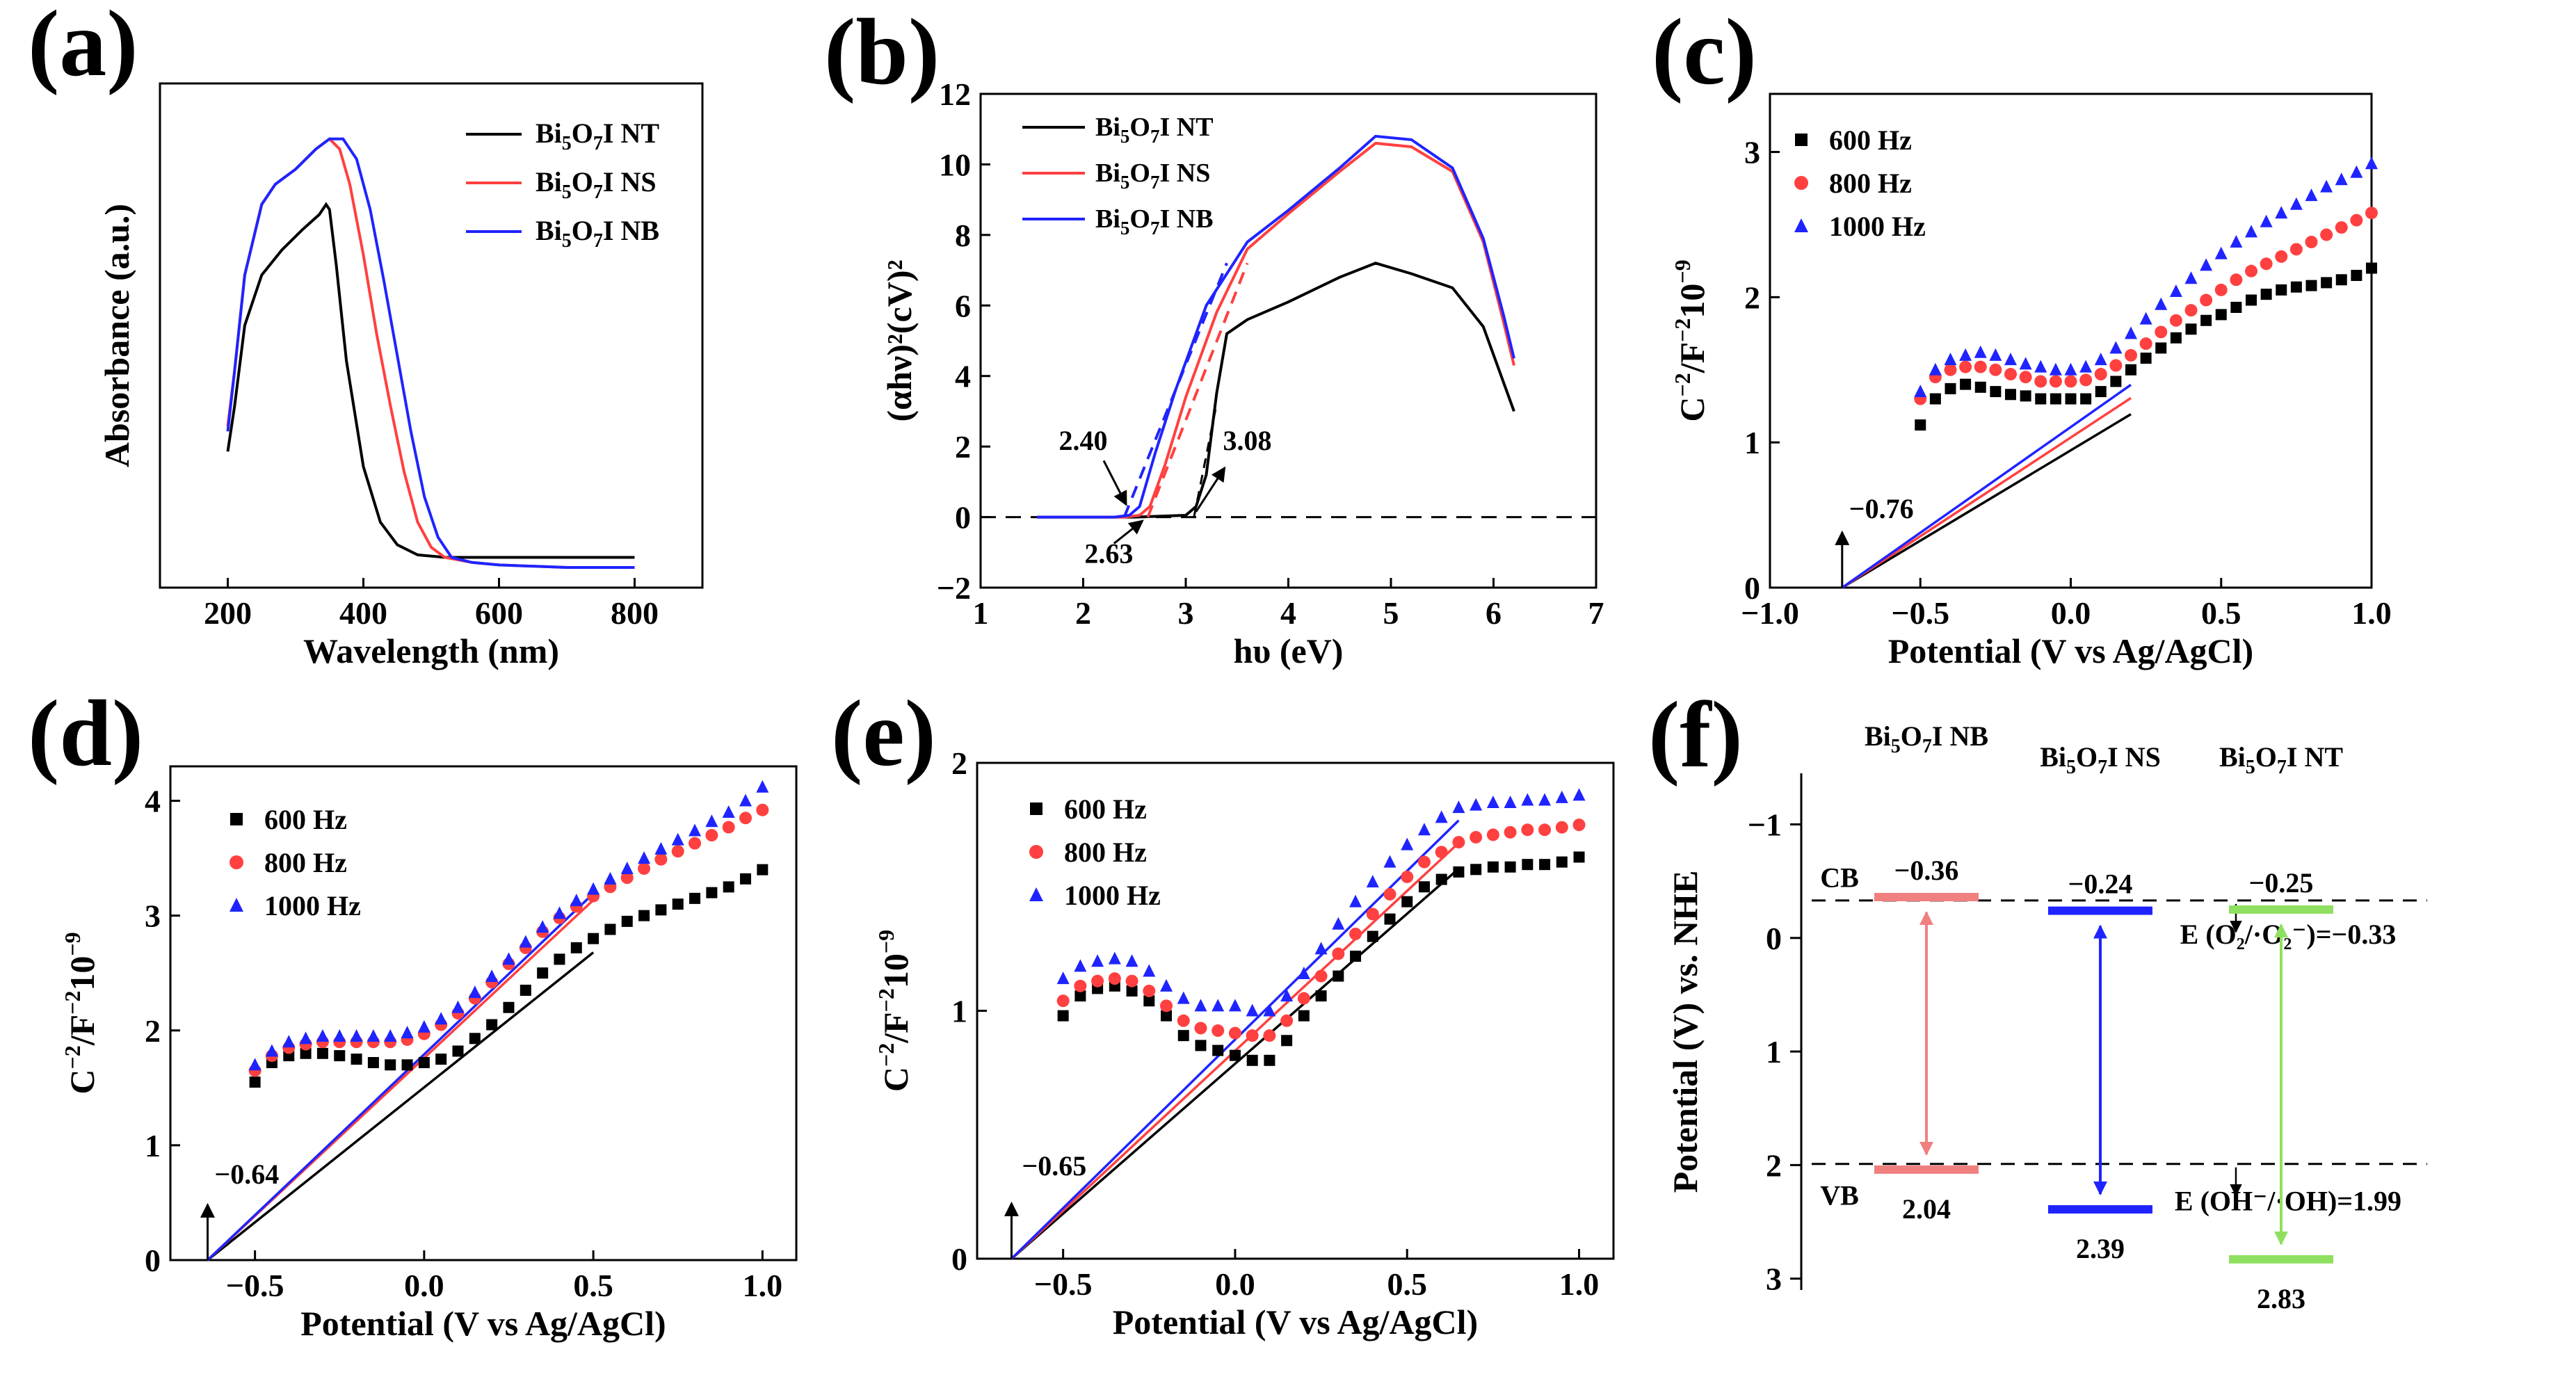 This screenshot has height=1379, width=2576. I want to click on panel-label: (e), so click(883, 734).